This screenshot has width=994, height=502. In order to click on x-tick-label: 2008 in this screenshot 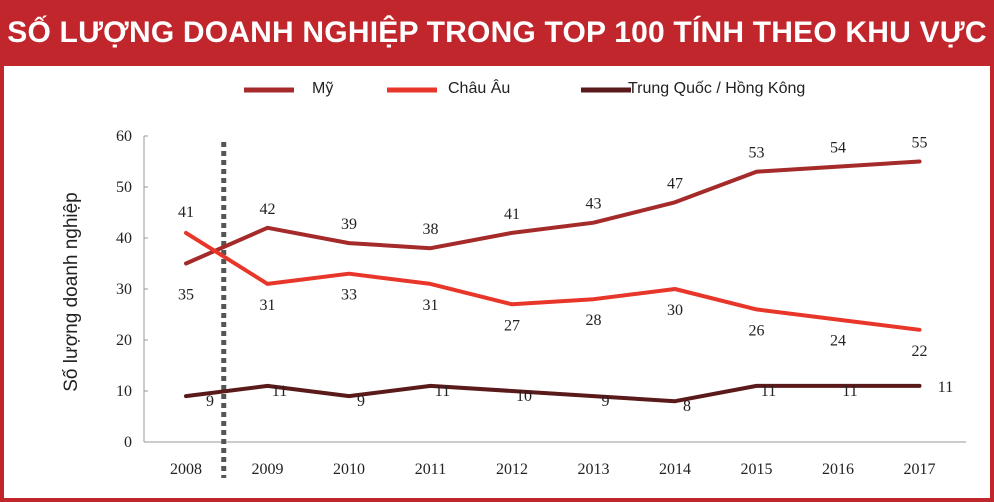, I will do `click(186, 469)`.